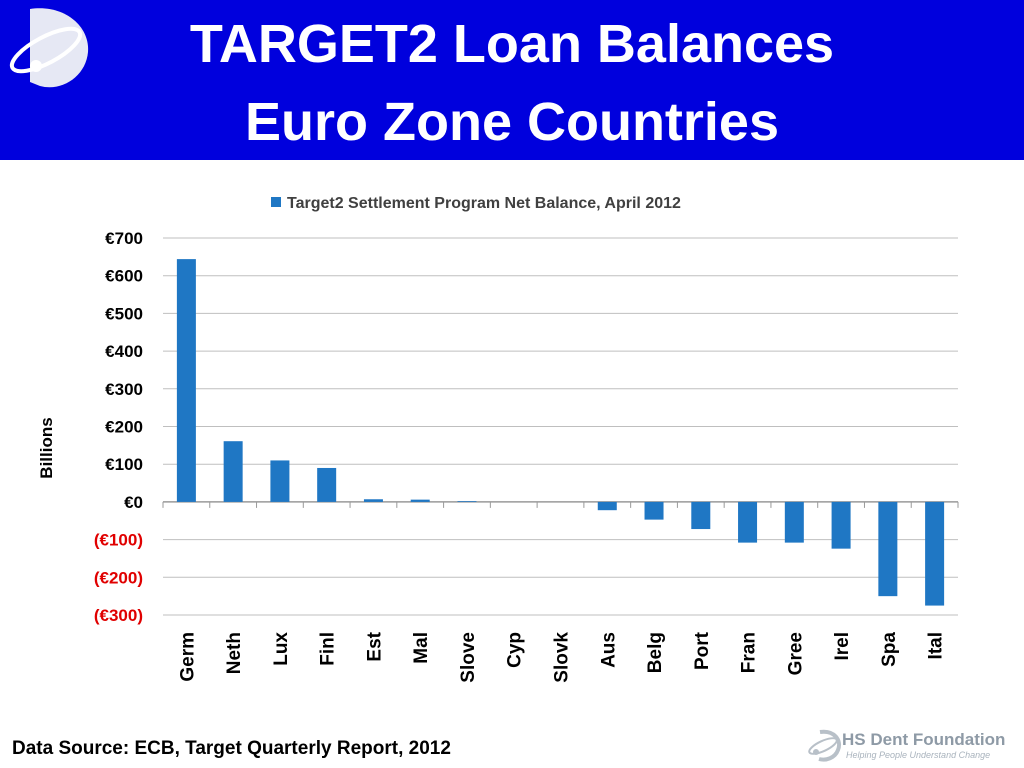 Image resolution: width=1024 pixels, height=768 pixels. Describe the element at coordinates (654, 510) in the screenshot. I see `bar-belg` at that location.